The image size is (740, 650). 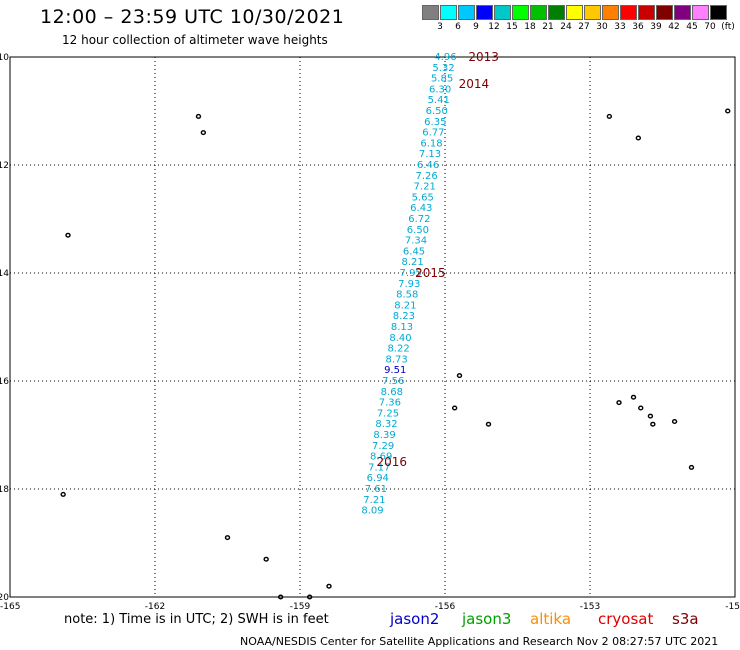 What do you see at coordinates (483, 57) in the screenshot?
I see `year-time-label: 2013` at bounding box center [483, 57].